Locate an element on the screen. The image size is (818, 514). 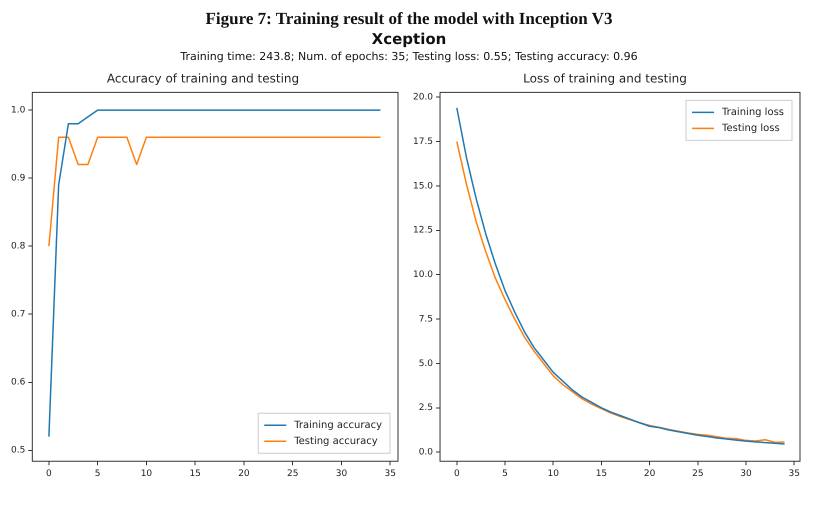
legend-label: Training loss is located at coordinates (752, 112).